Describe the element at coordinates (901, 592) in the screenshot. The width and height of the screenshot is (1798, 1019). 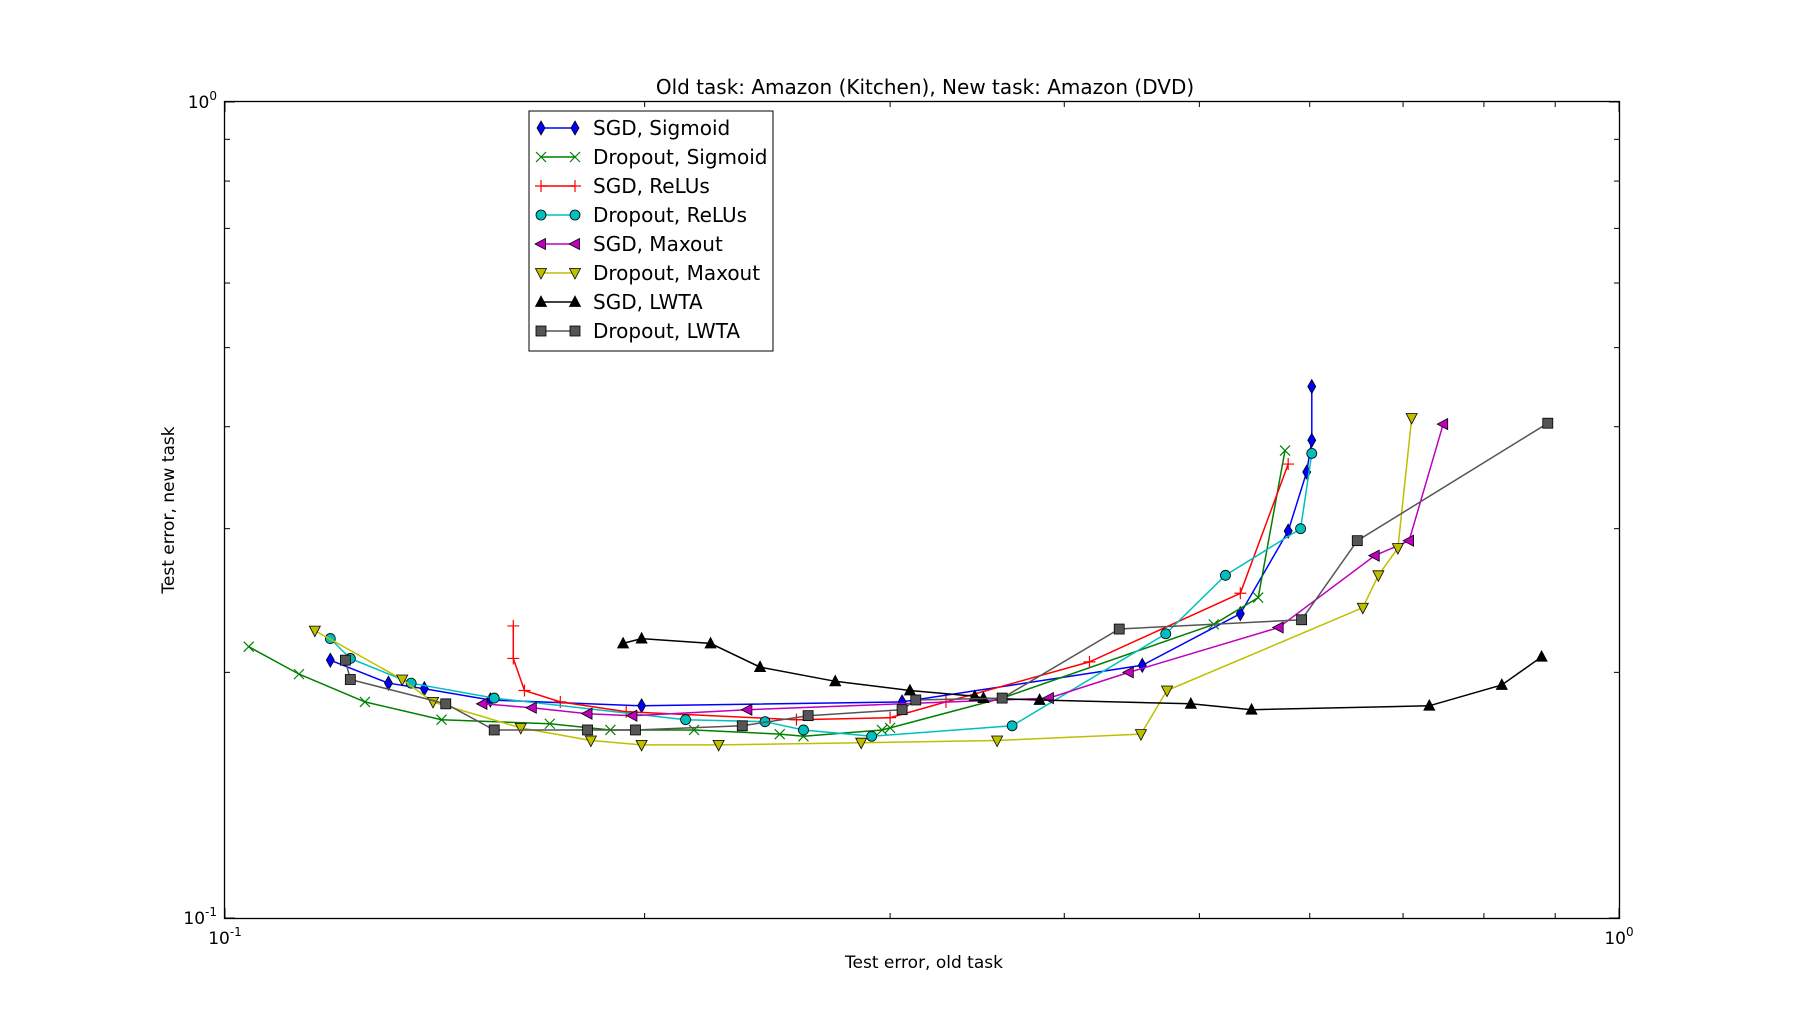
I see `series-sgd-relus` at that location.